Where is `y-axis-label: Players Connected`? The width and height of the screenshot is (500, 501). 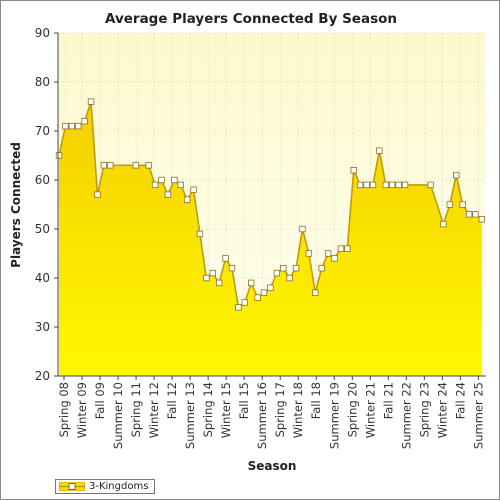
y-axis-label: Players Connected is located at coordinates (16, 205).